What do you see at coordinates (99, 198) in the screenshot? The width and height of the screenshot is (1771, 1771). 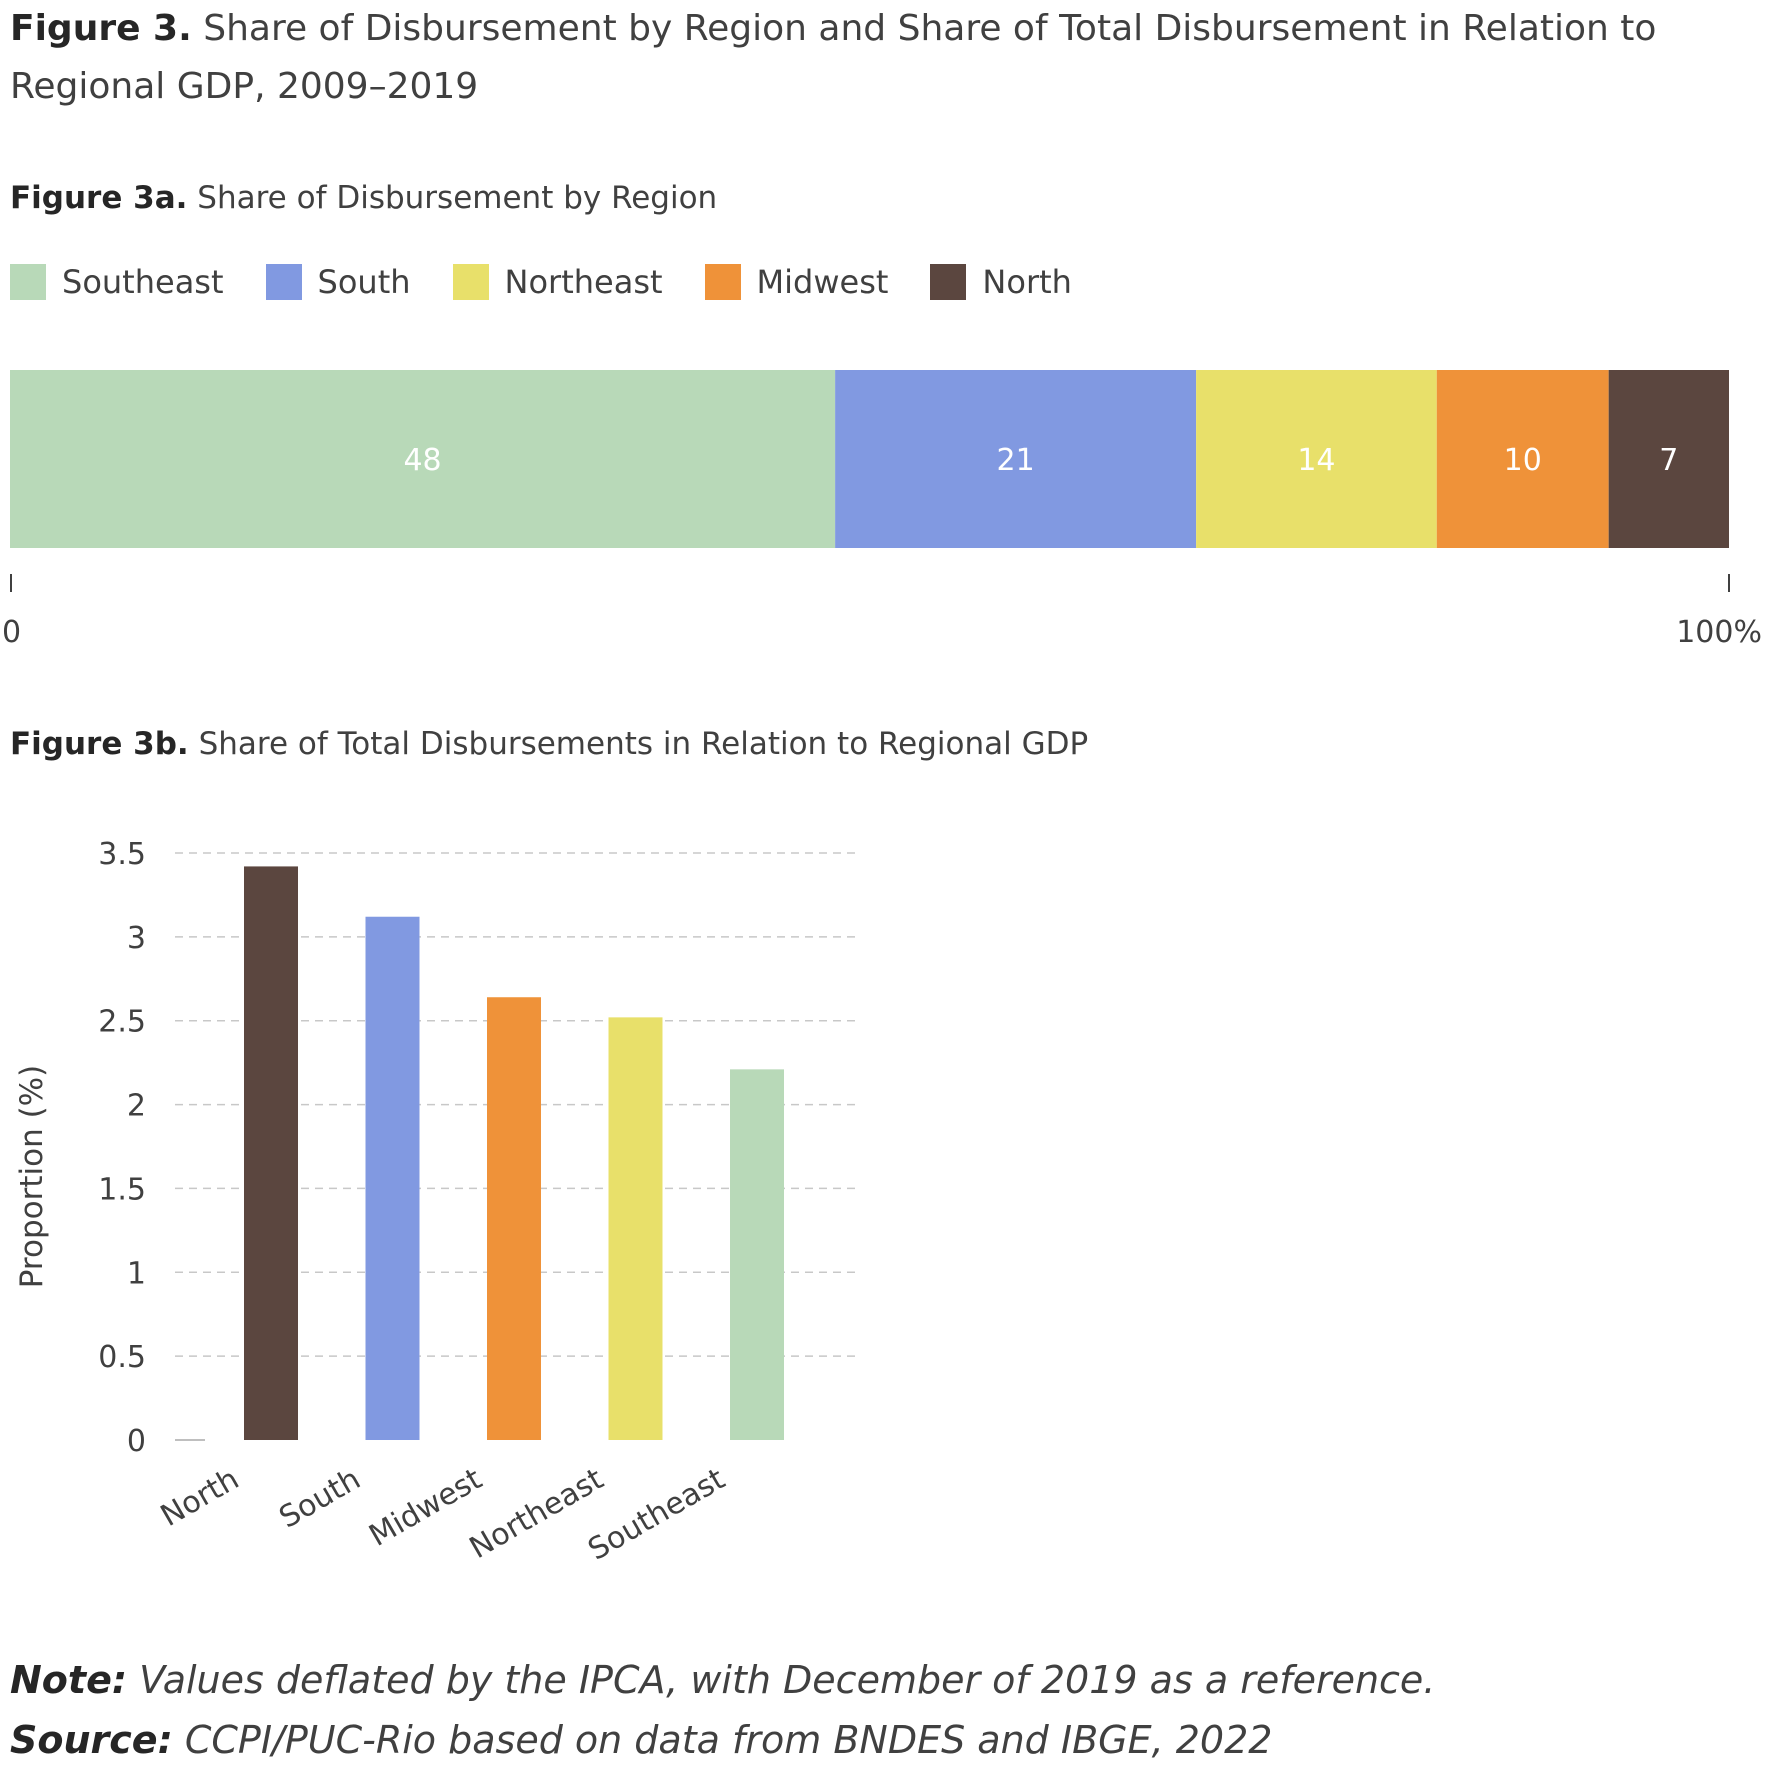 I see `chart-3a-title-label: Figure 3a.` at bounding box center [99, 198].